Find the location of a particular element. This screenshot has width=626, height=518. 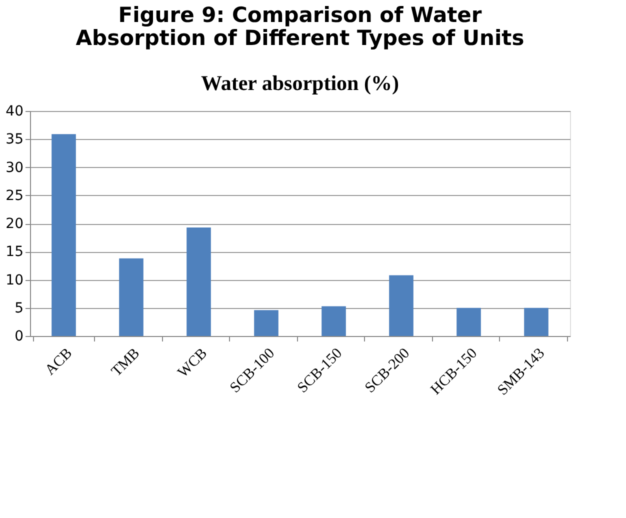

y-tick-label: 40 is located at coordinates (15, 112).